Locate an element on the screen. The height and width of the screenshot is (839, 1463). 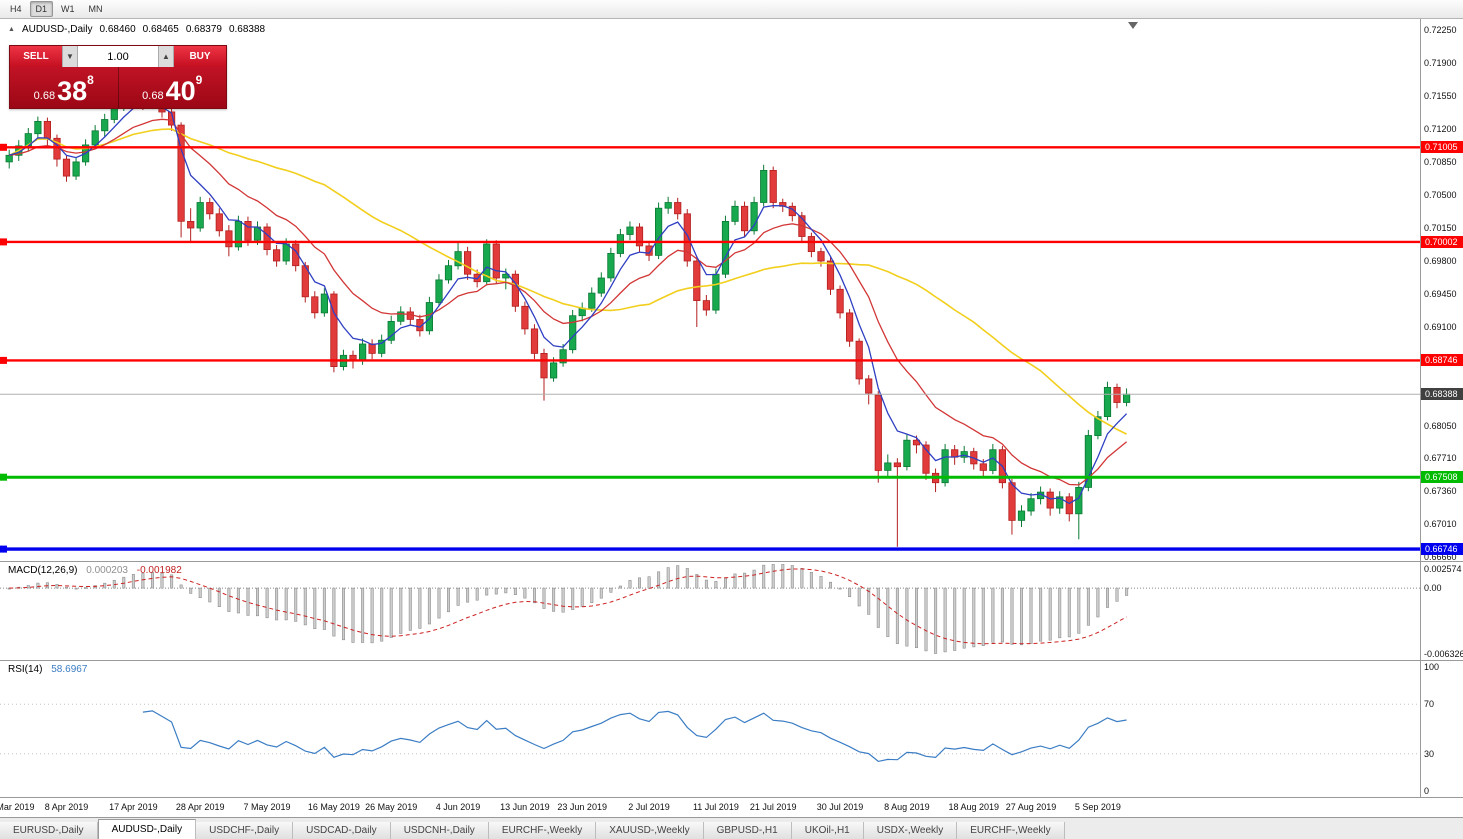
macd-name: MACD(12,26,9) is located at coordinates (43, 570).